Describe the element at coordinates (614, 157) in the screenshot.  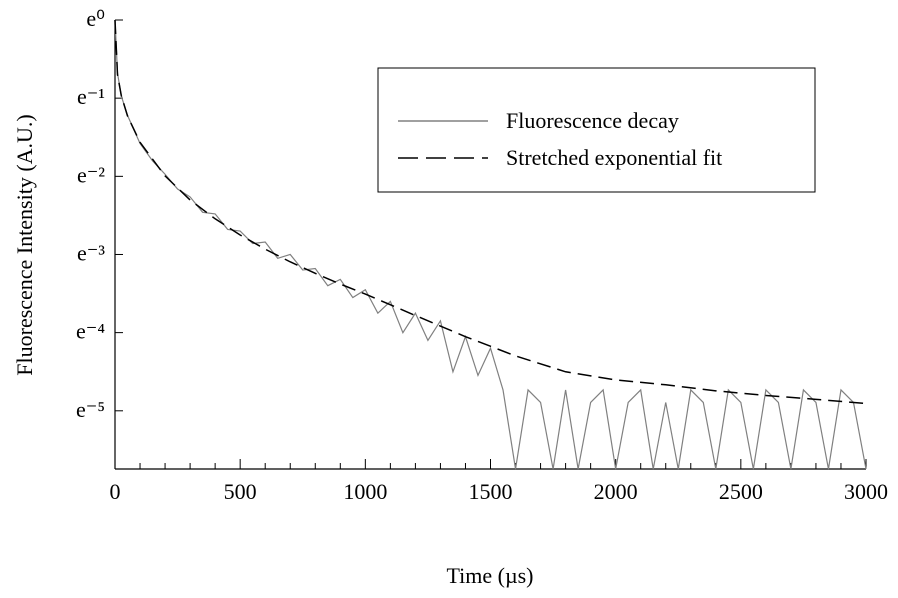
I see `legend-label: Stretched exponential fit` at that location.